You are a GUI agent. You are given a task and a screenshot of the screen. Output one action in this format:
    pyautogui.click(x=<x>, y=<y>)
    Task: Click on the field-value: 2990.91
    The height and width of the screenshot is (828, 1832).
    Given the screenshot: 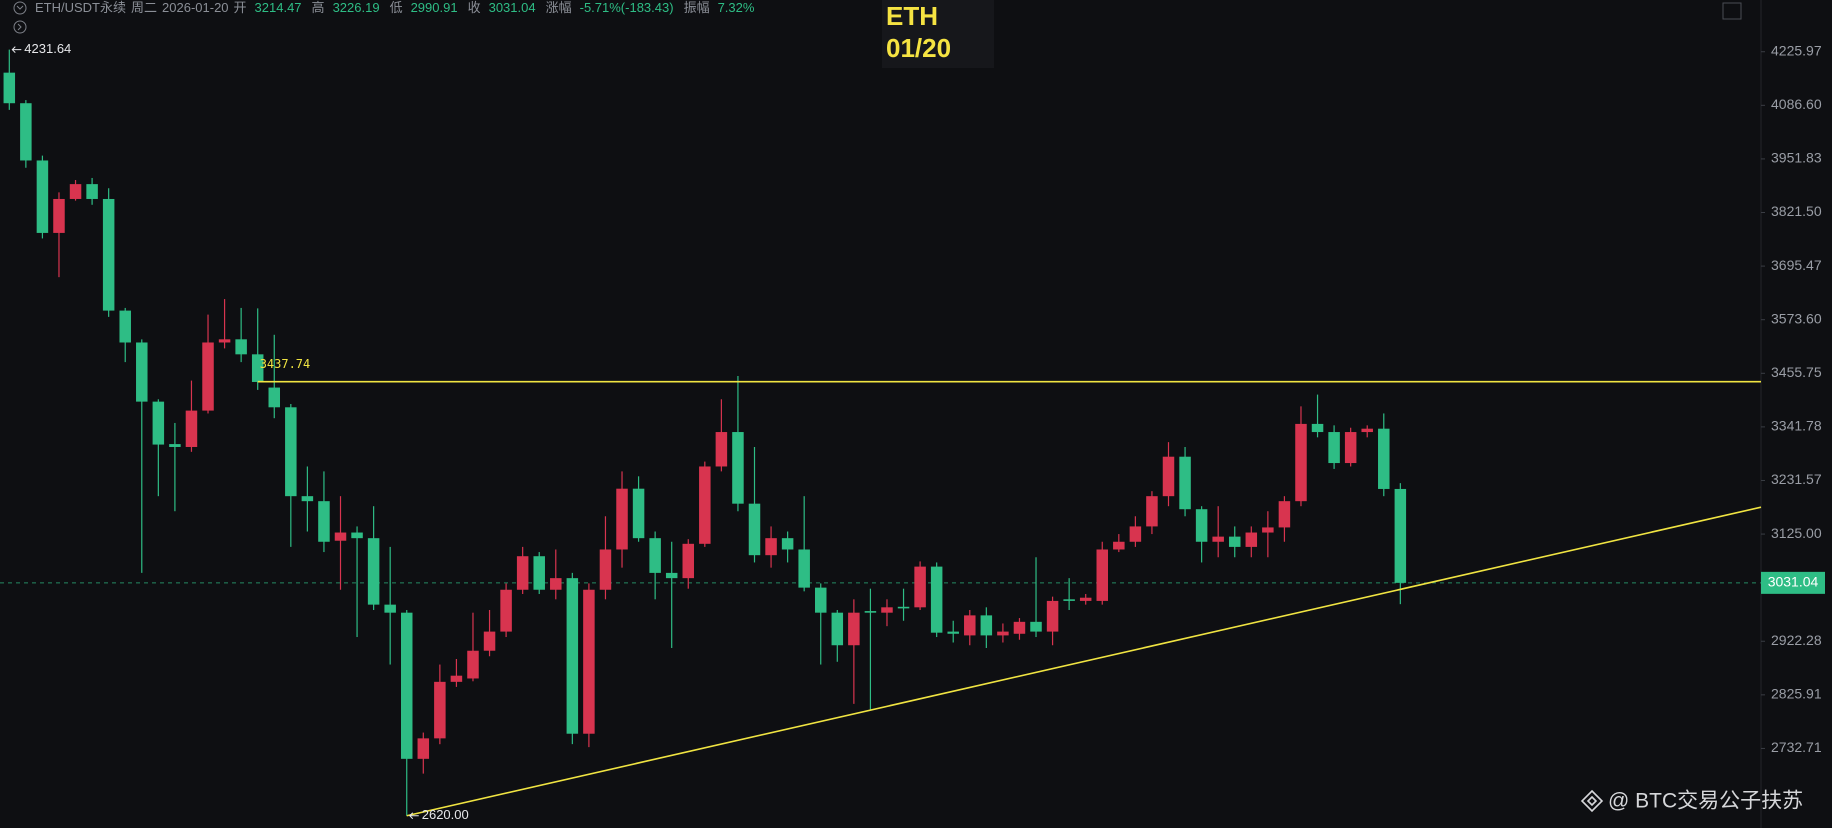 What is the action you would take?
    pyautogui.click(x=434, y=7)
    